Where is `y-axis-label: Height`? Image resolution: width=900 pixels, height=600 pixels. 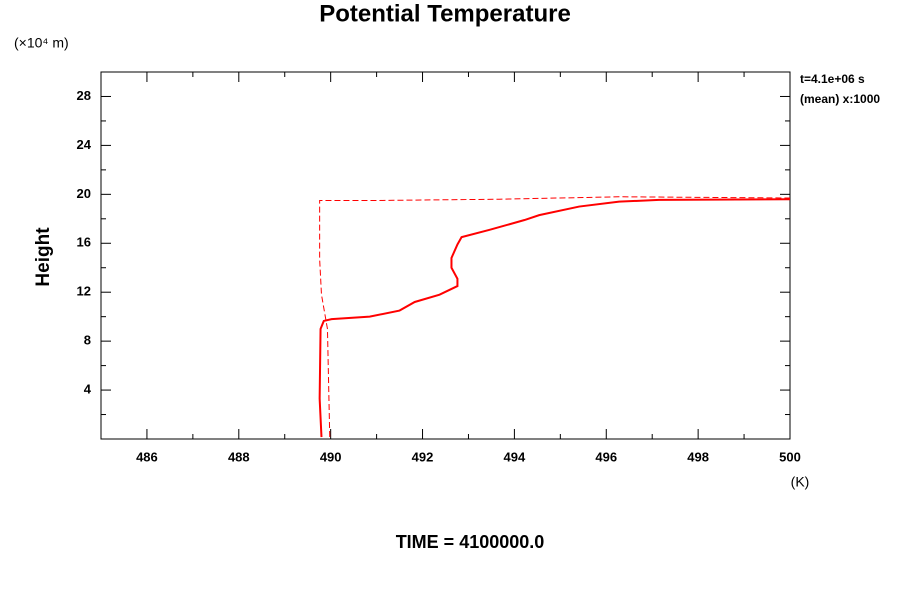
y-axis-label: Height is located at coordinates (43, 257).